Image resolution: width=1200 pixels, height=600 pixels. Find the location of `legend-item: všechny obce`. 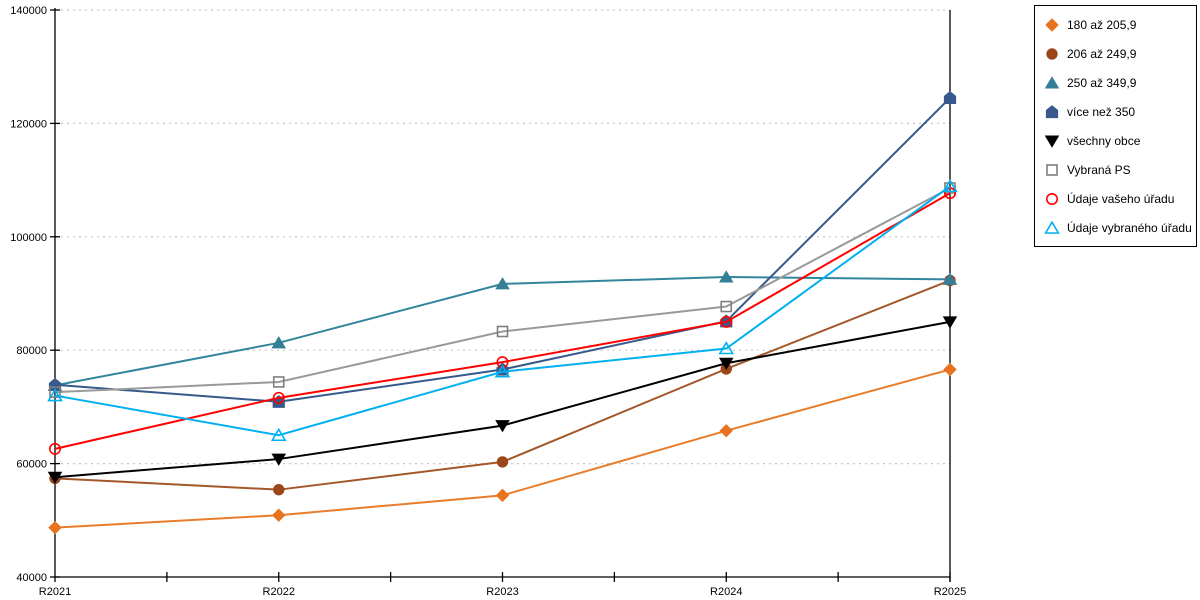

legend-item: všechny obce is located at coordinates (1118, 140).